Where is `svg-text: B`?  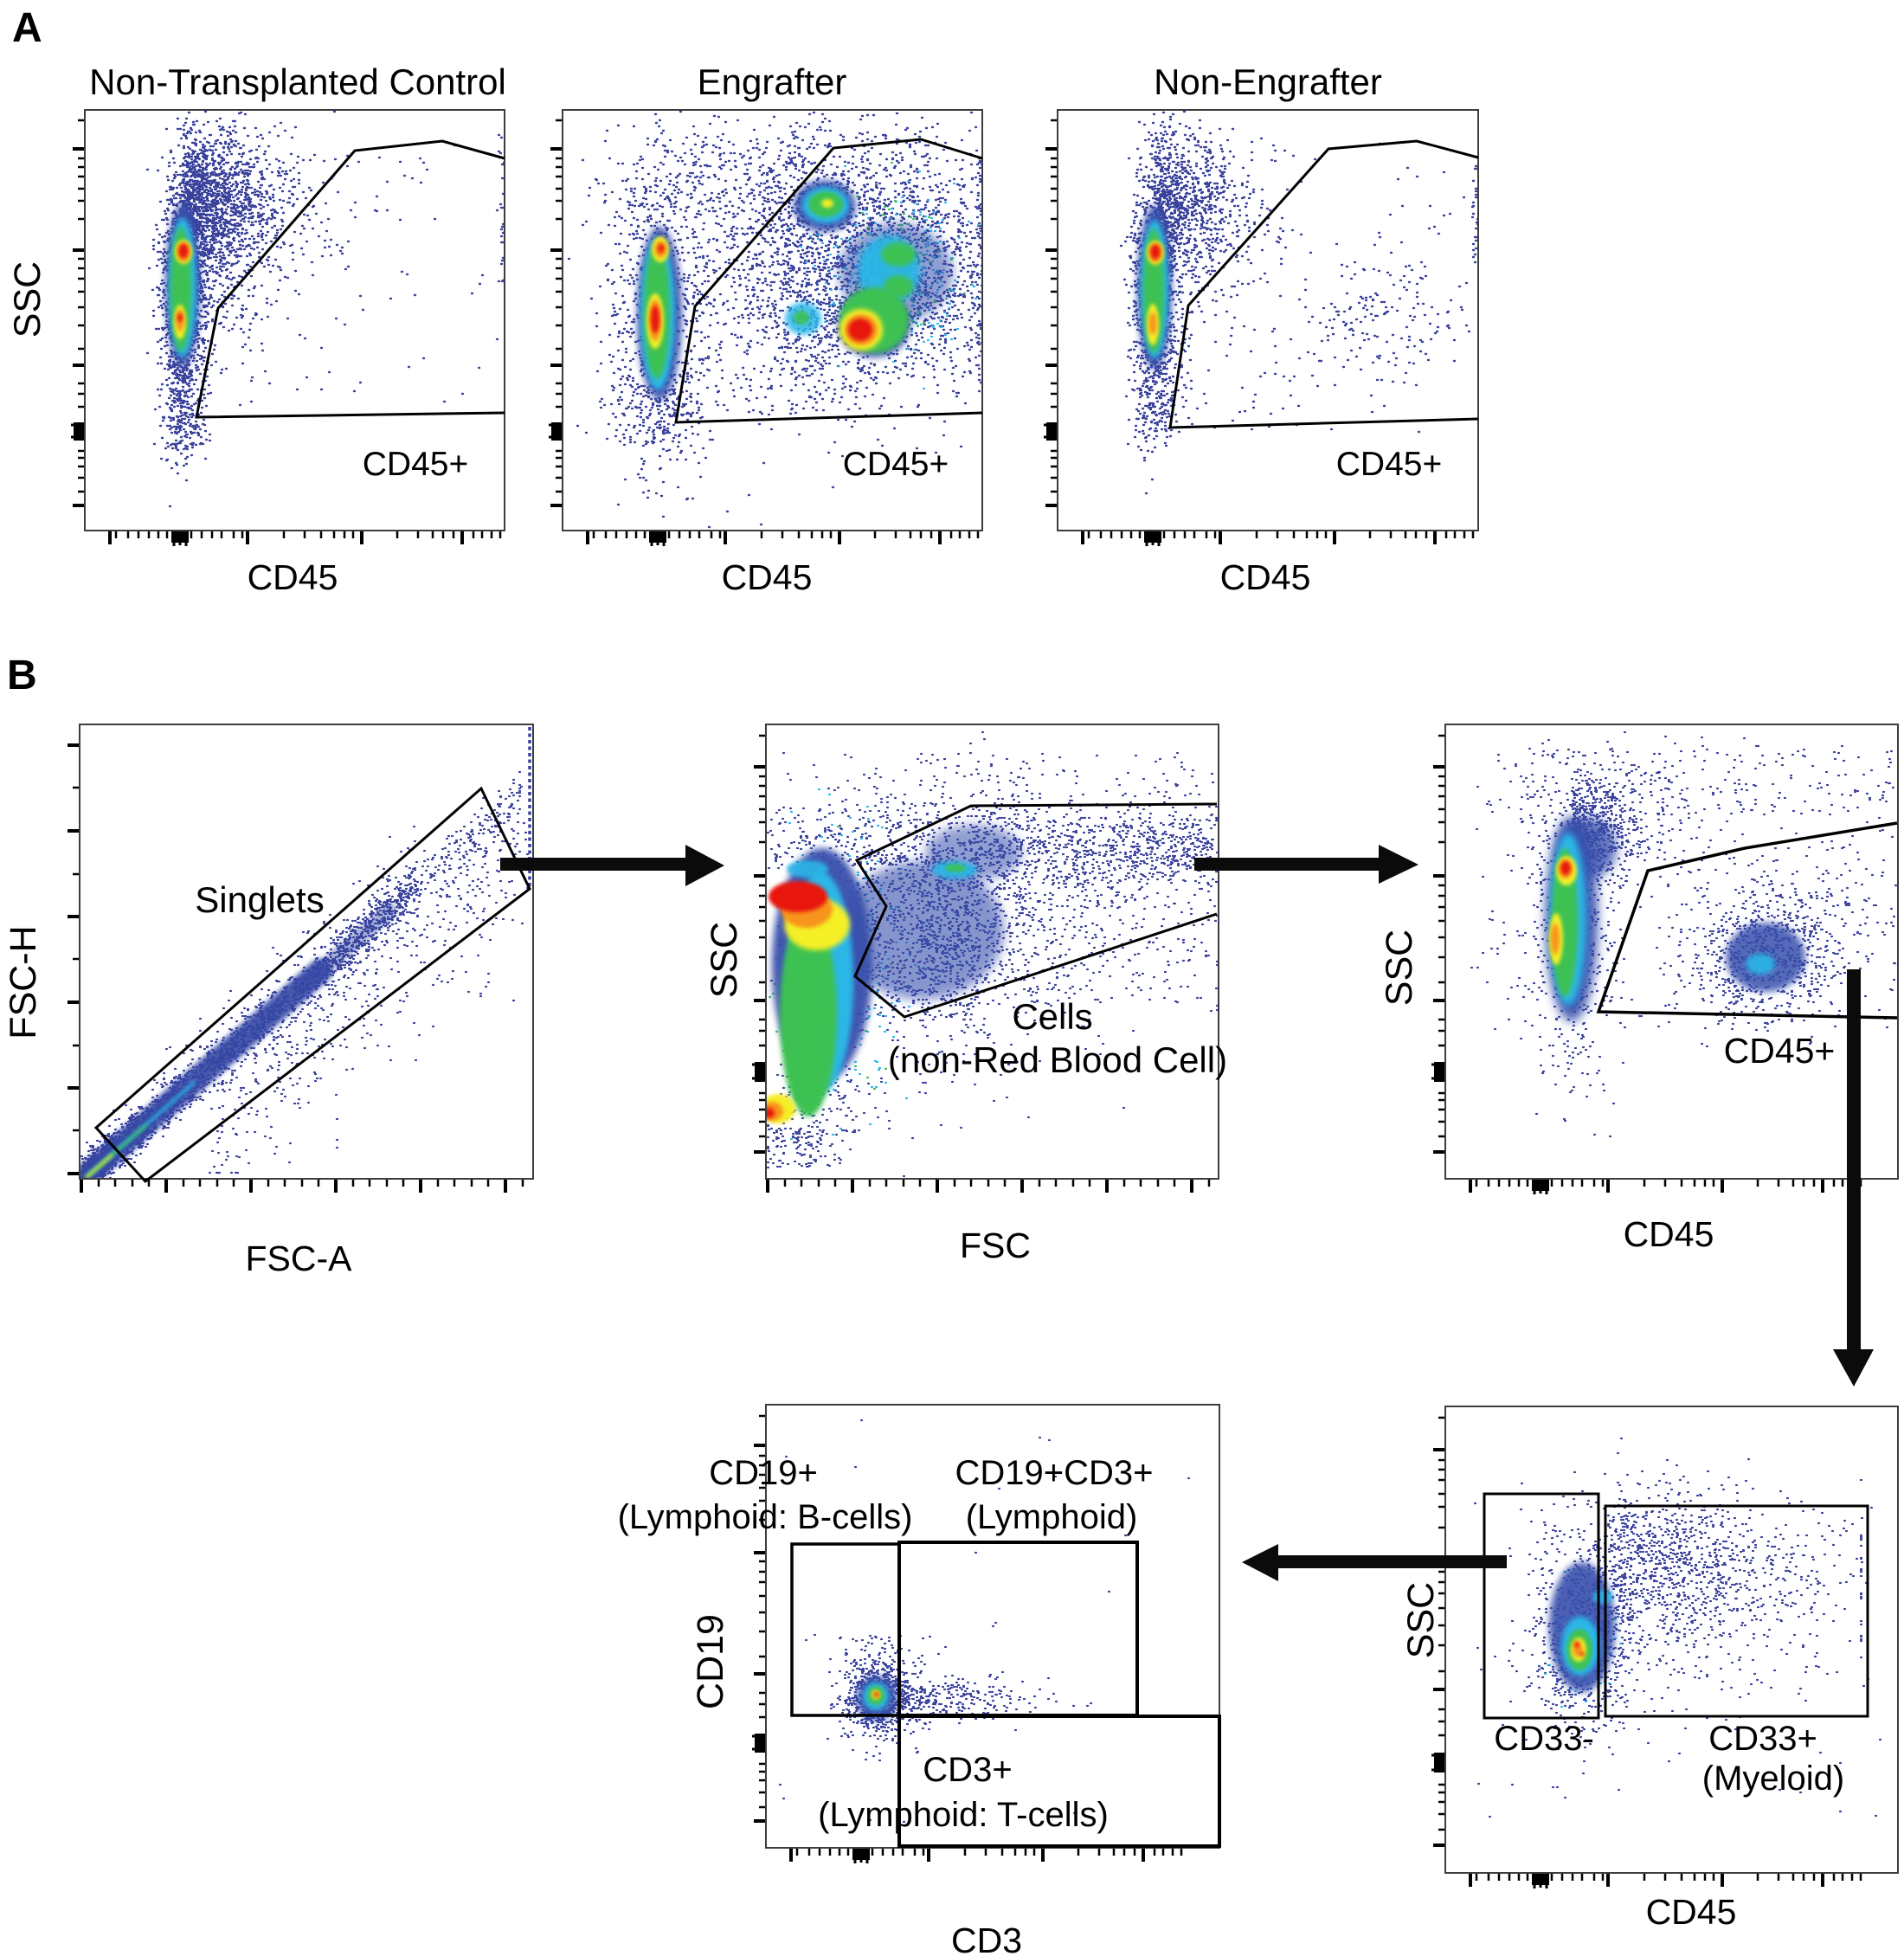
svg-text: B is located at coordinates (22, 675).